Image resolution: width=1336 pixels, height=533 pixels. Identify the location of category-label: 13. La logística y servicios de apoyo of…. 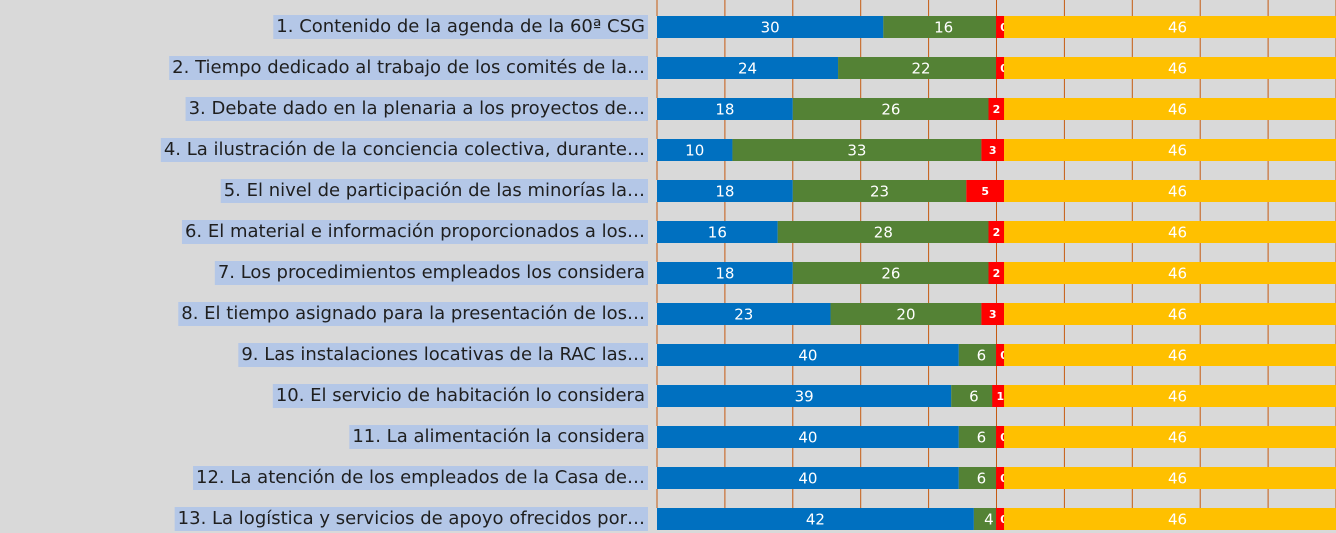
(411, 518).